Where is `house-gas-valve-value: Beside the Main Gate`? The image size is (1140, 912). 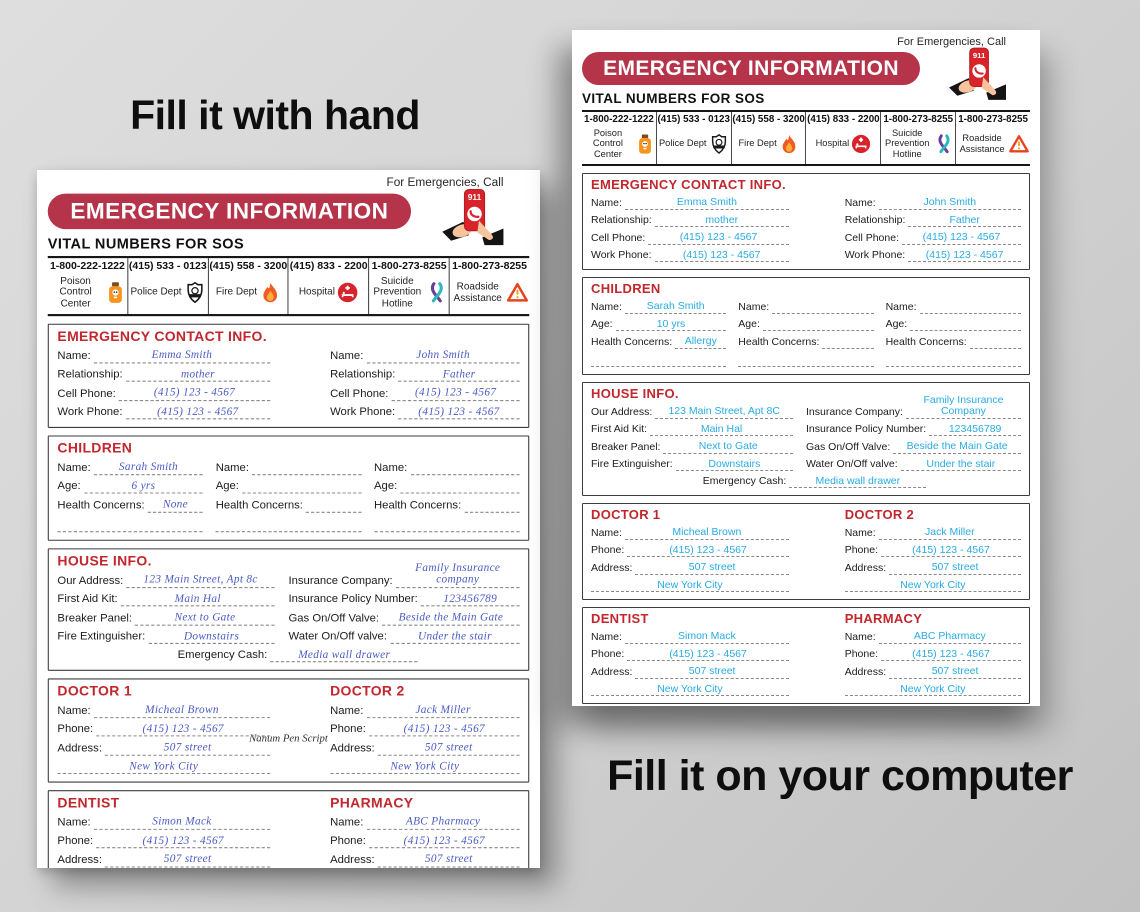
house-gas-valve-value: Beside the Main Gate is located at coordinates (451, 618).